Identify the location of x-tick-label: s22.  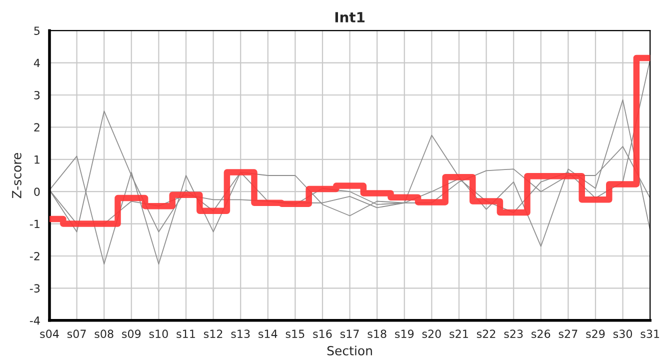
(486, 334).